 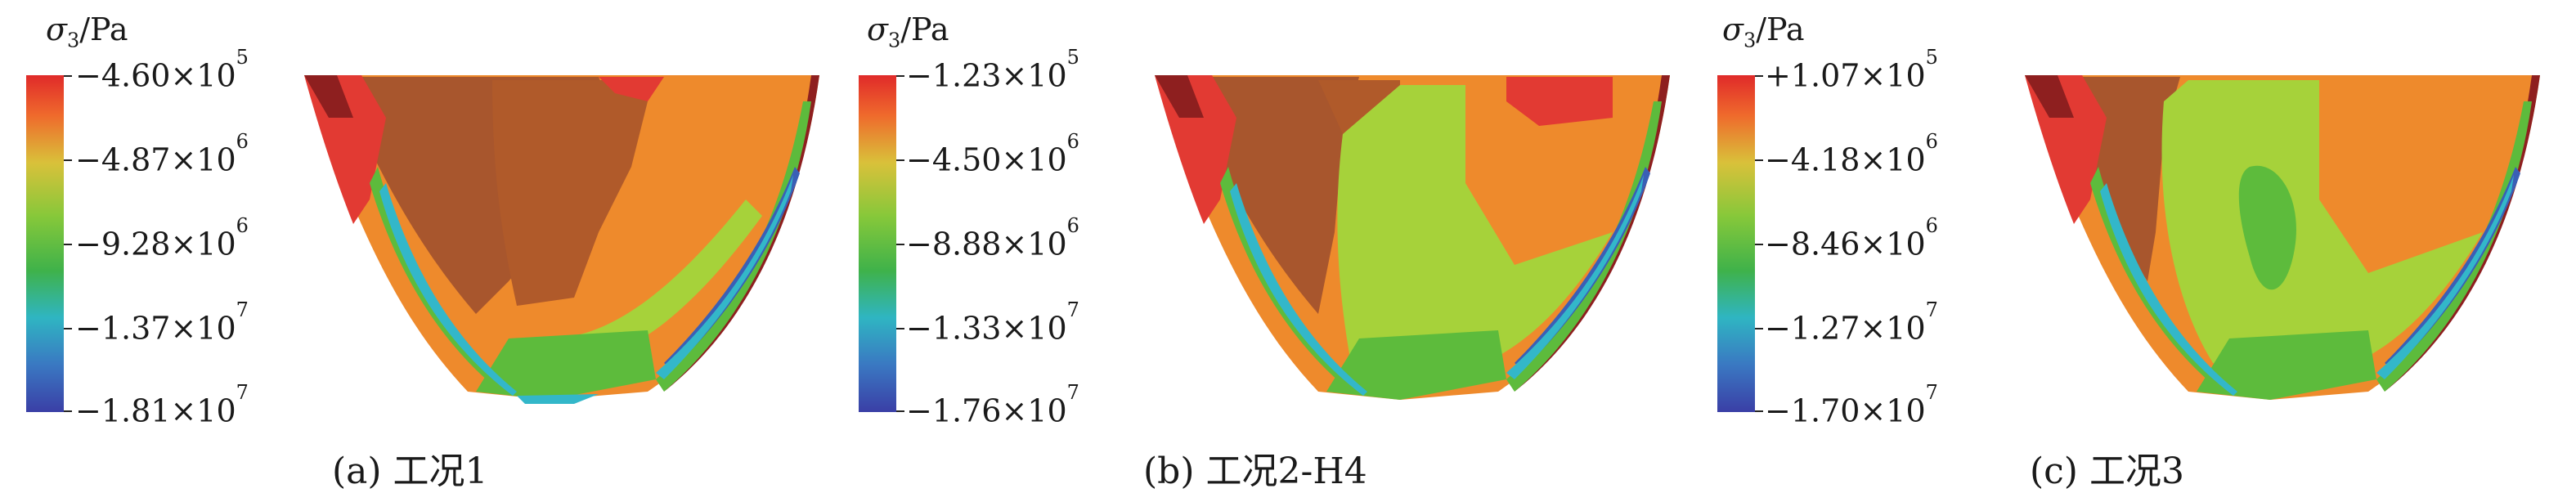 I want to click on tick-label: −9.28×10⁶, so click(x=162, y=238).